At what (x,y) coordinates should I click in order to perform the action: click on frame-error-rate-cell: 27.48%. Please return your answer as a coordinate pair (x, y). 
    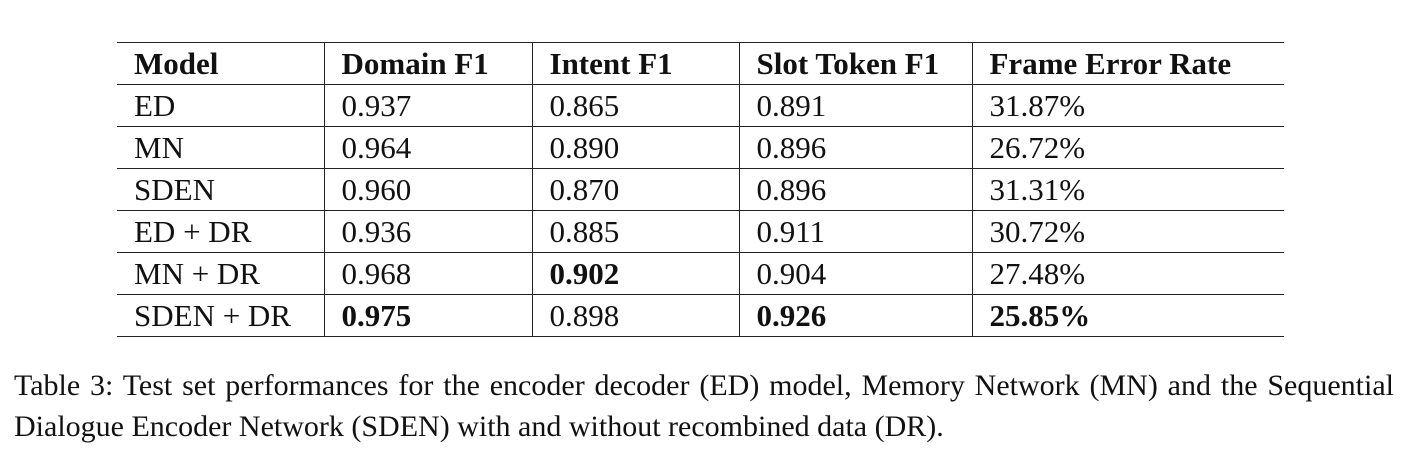
    Looking at the image, I should click on (1127, 273).